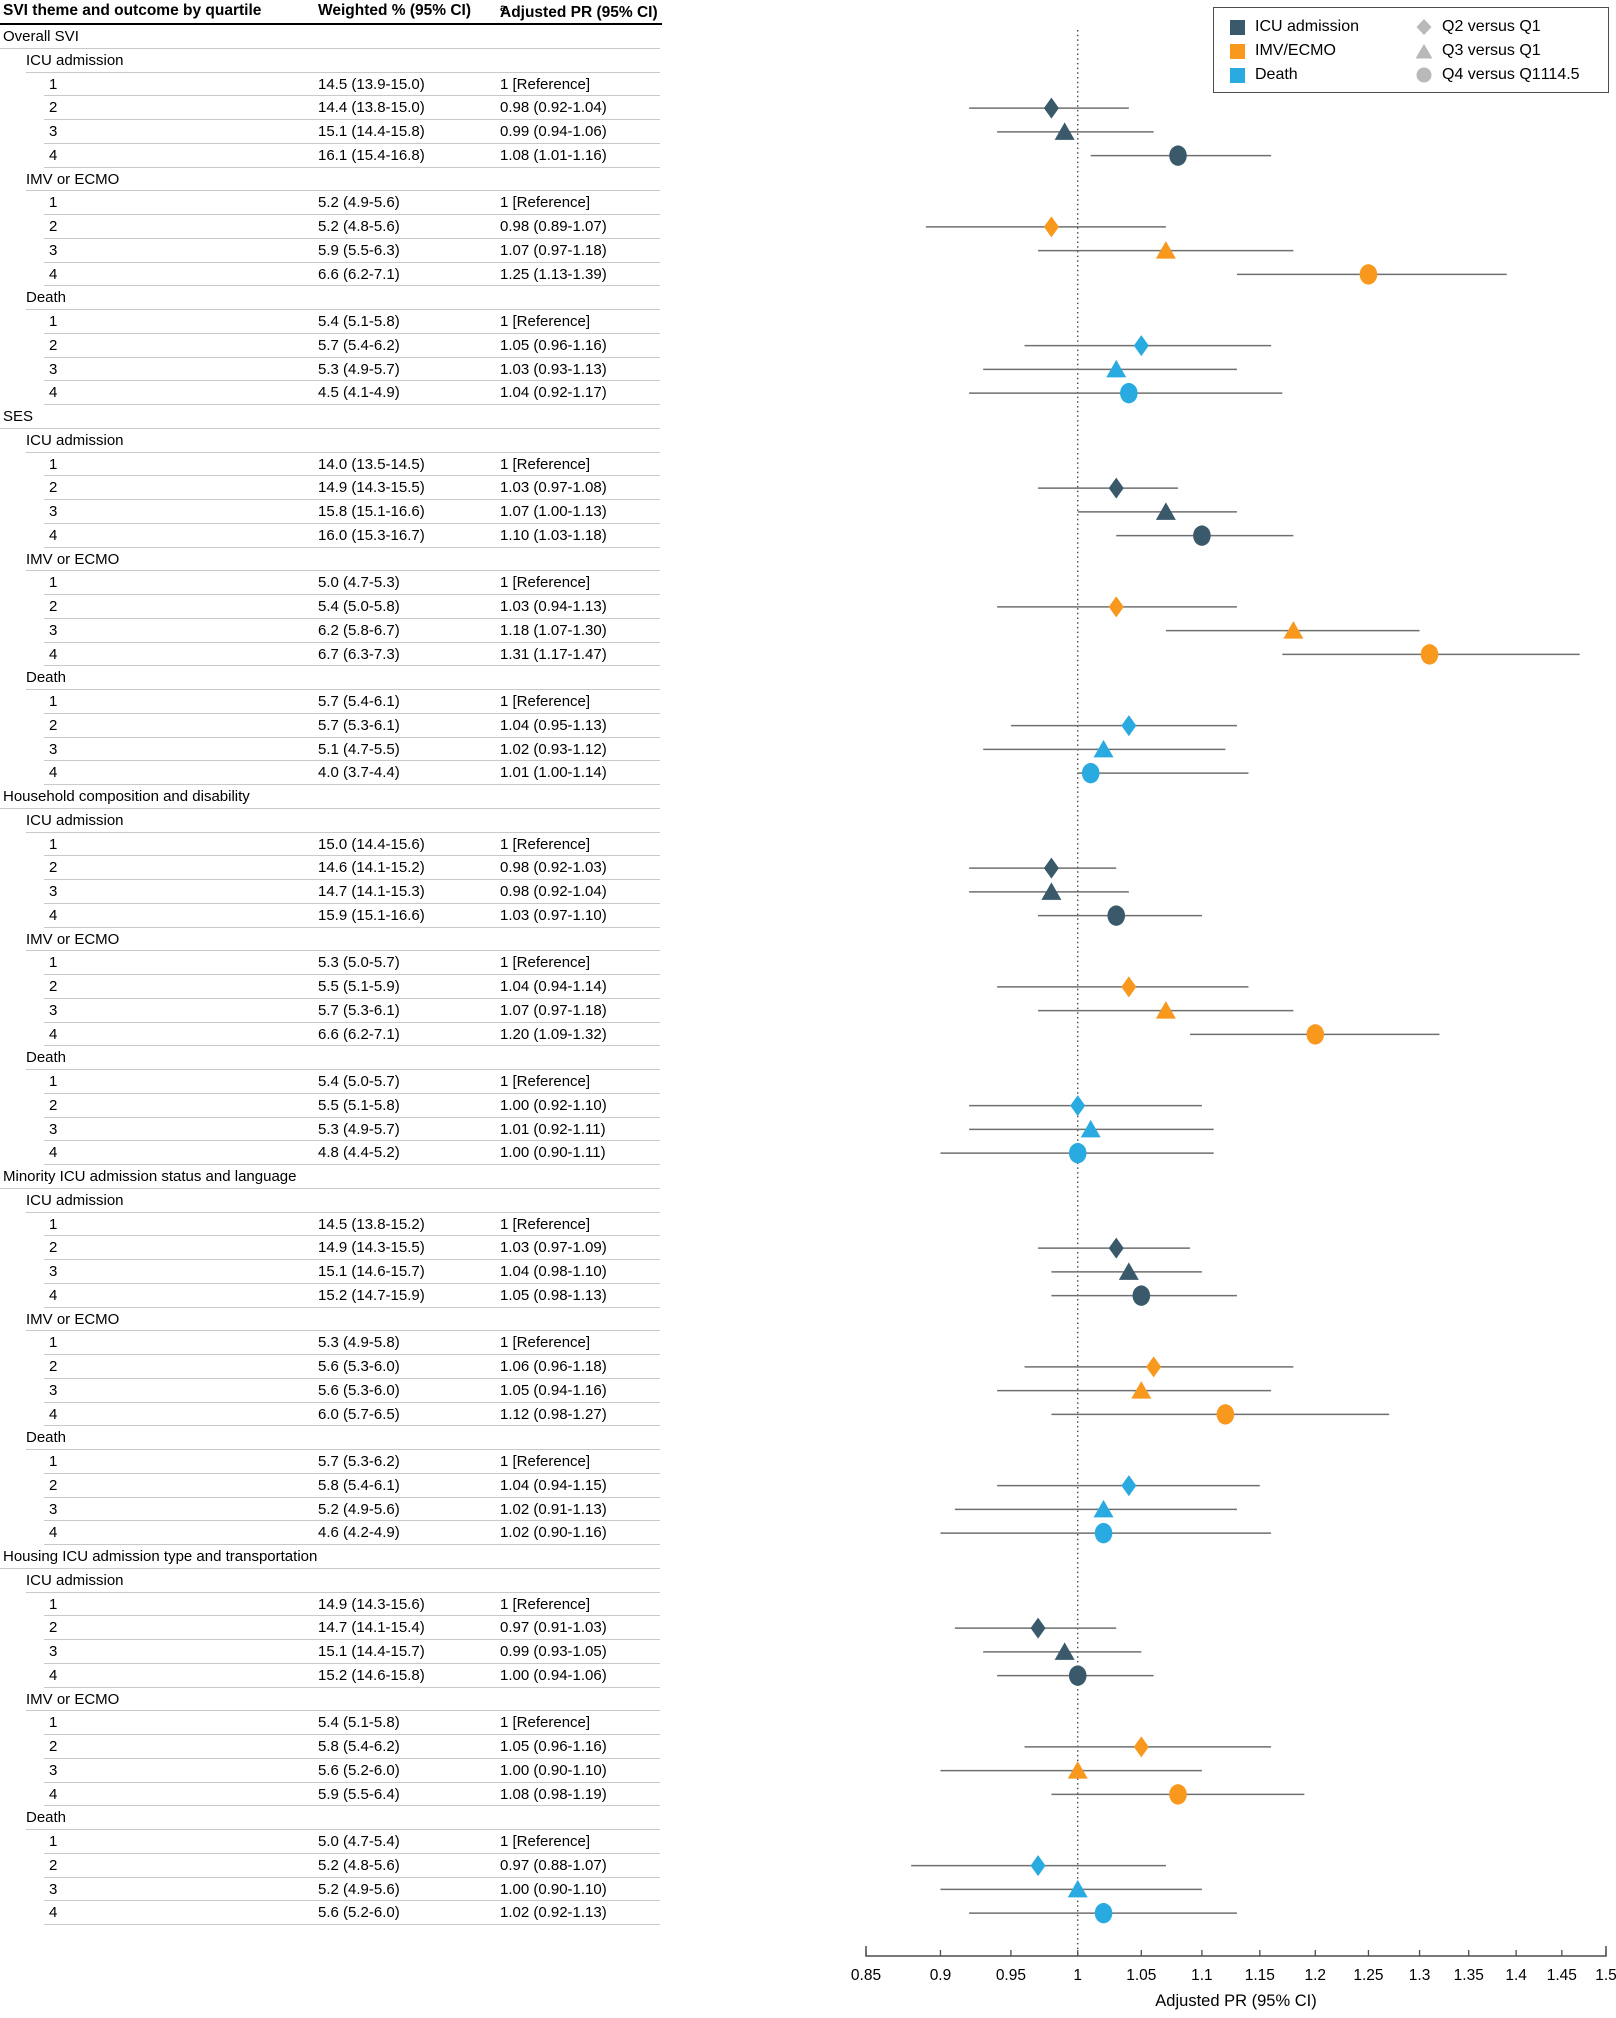  Describe the element at coordinates (371, 535) in the screenshot. I see `weighted-pct-value: 16.0 (15.3-16.7)` at that location.